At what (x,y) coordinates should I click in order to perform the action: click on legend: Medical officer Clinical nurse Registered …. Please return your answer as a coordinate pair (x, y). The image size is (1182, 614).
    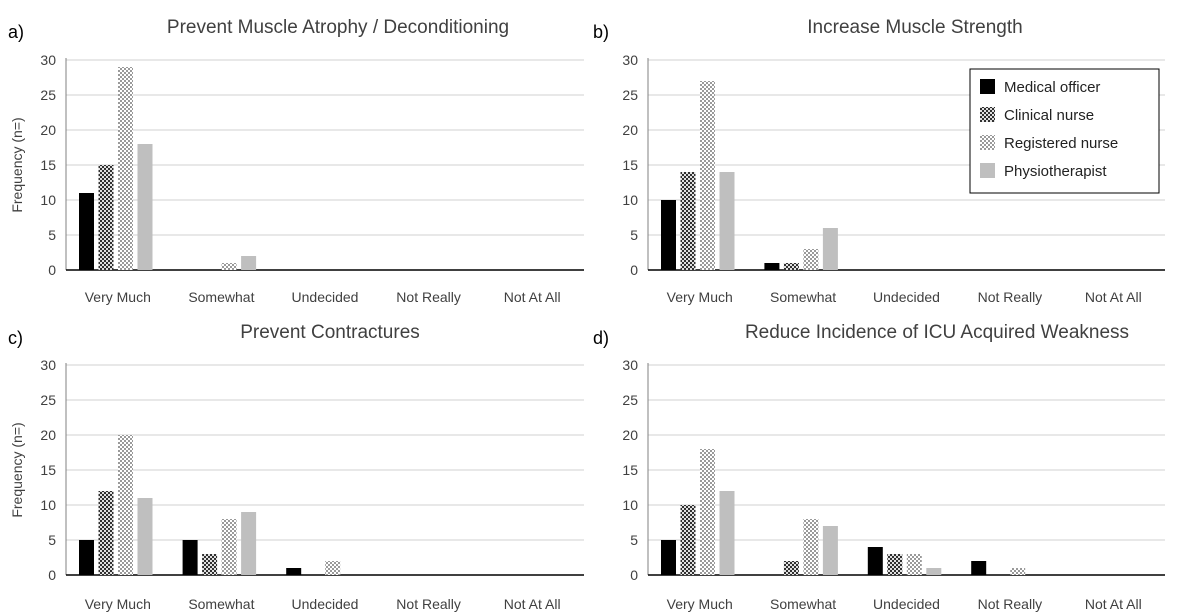
    Looking at the image, I should click on (1064, 131).